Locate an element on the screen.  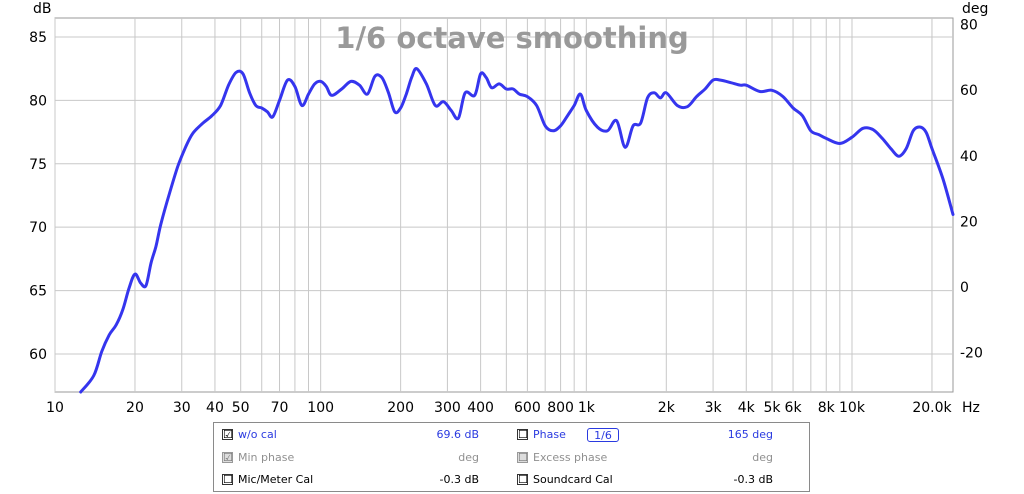
wo-cal-value: 69.6 dB is located at coordinates (457, 434).